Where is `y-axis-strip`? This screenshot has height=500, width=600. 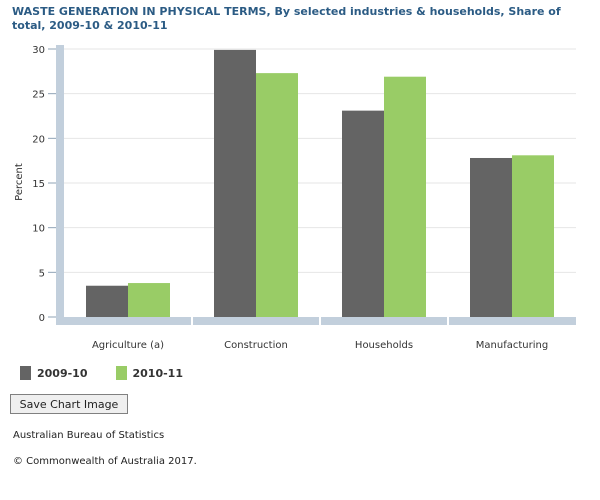 y-axis-strip is located at coordinates (60, 185).